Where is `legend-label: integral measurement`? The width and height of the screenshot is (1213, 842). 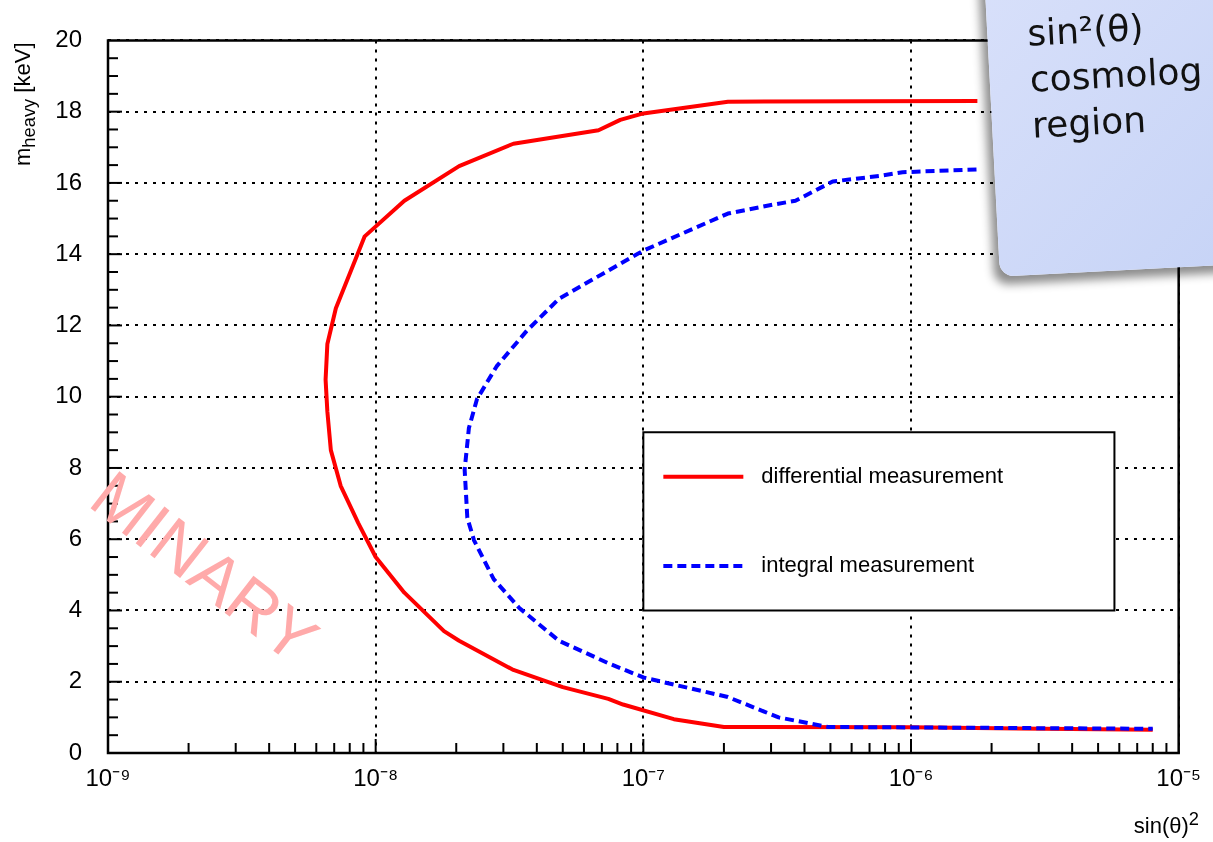
legend-label: integral measurement is located at coordinates (868, 565).